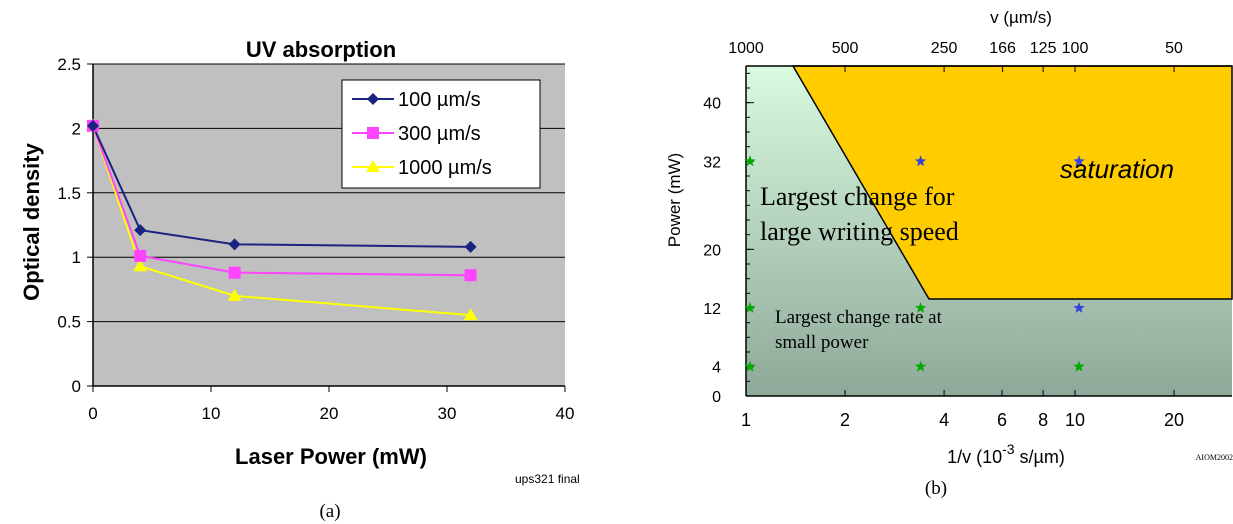 The width and height of the screenshot is (1233, 524). What do you see at coordinates (914, 263) in the screenshot?
I see `chart-b-points` at bounding box center [914, 263].